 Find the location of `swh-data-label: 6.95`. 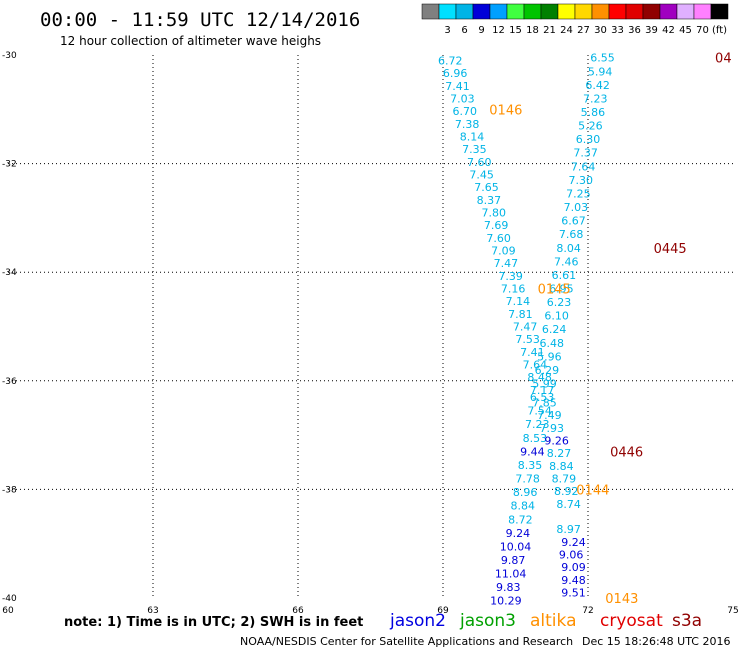

swh-data-label: 6.95 is located at coordinates (561, 288).